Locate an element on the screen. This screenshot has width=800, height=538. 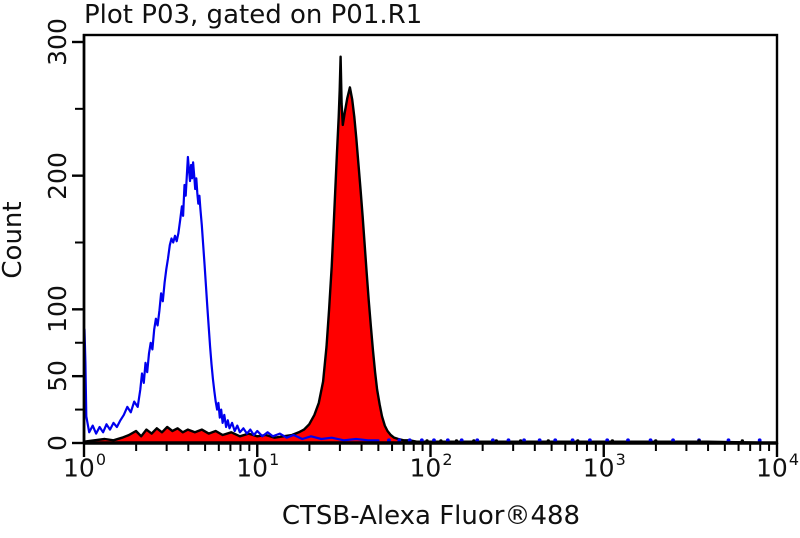
x-tick-exponent: 4 is located at coordinates (793, 459).